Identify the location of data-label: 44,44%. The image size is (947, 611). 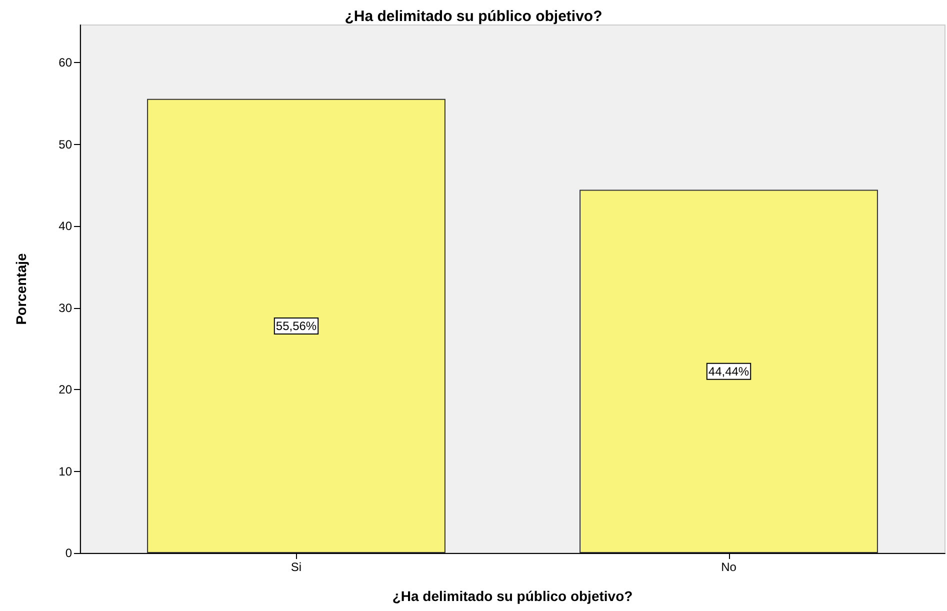
(729, 371).